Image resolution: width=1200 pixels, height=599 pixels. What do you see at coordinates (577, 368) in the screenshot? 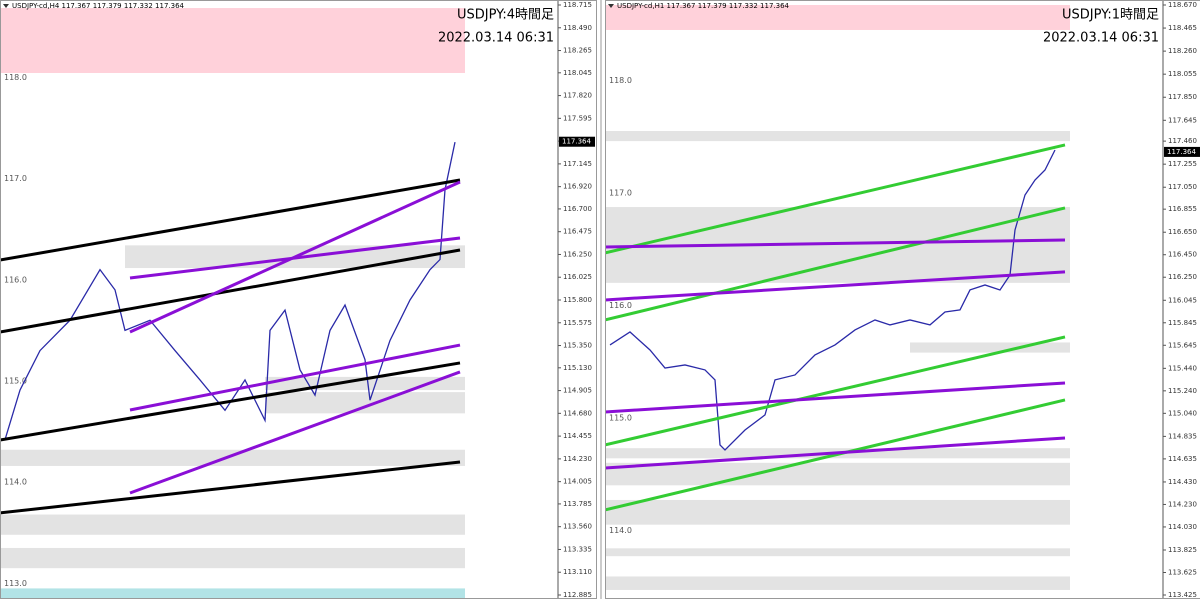
I see `y-tick-label: 115.130` at bounding box center [577, 368].